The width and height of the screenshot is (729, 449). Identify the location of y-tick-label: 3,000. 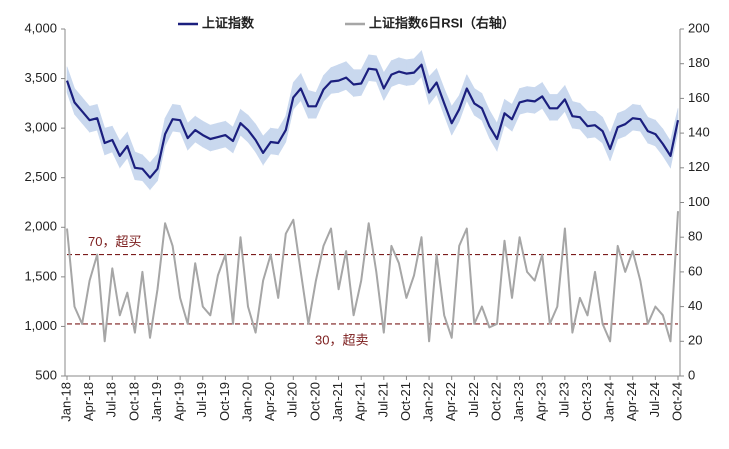
(40, 127).